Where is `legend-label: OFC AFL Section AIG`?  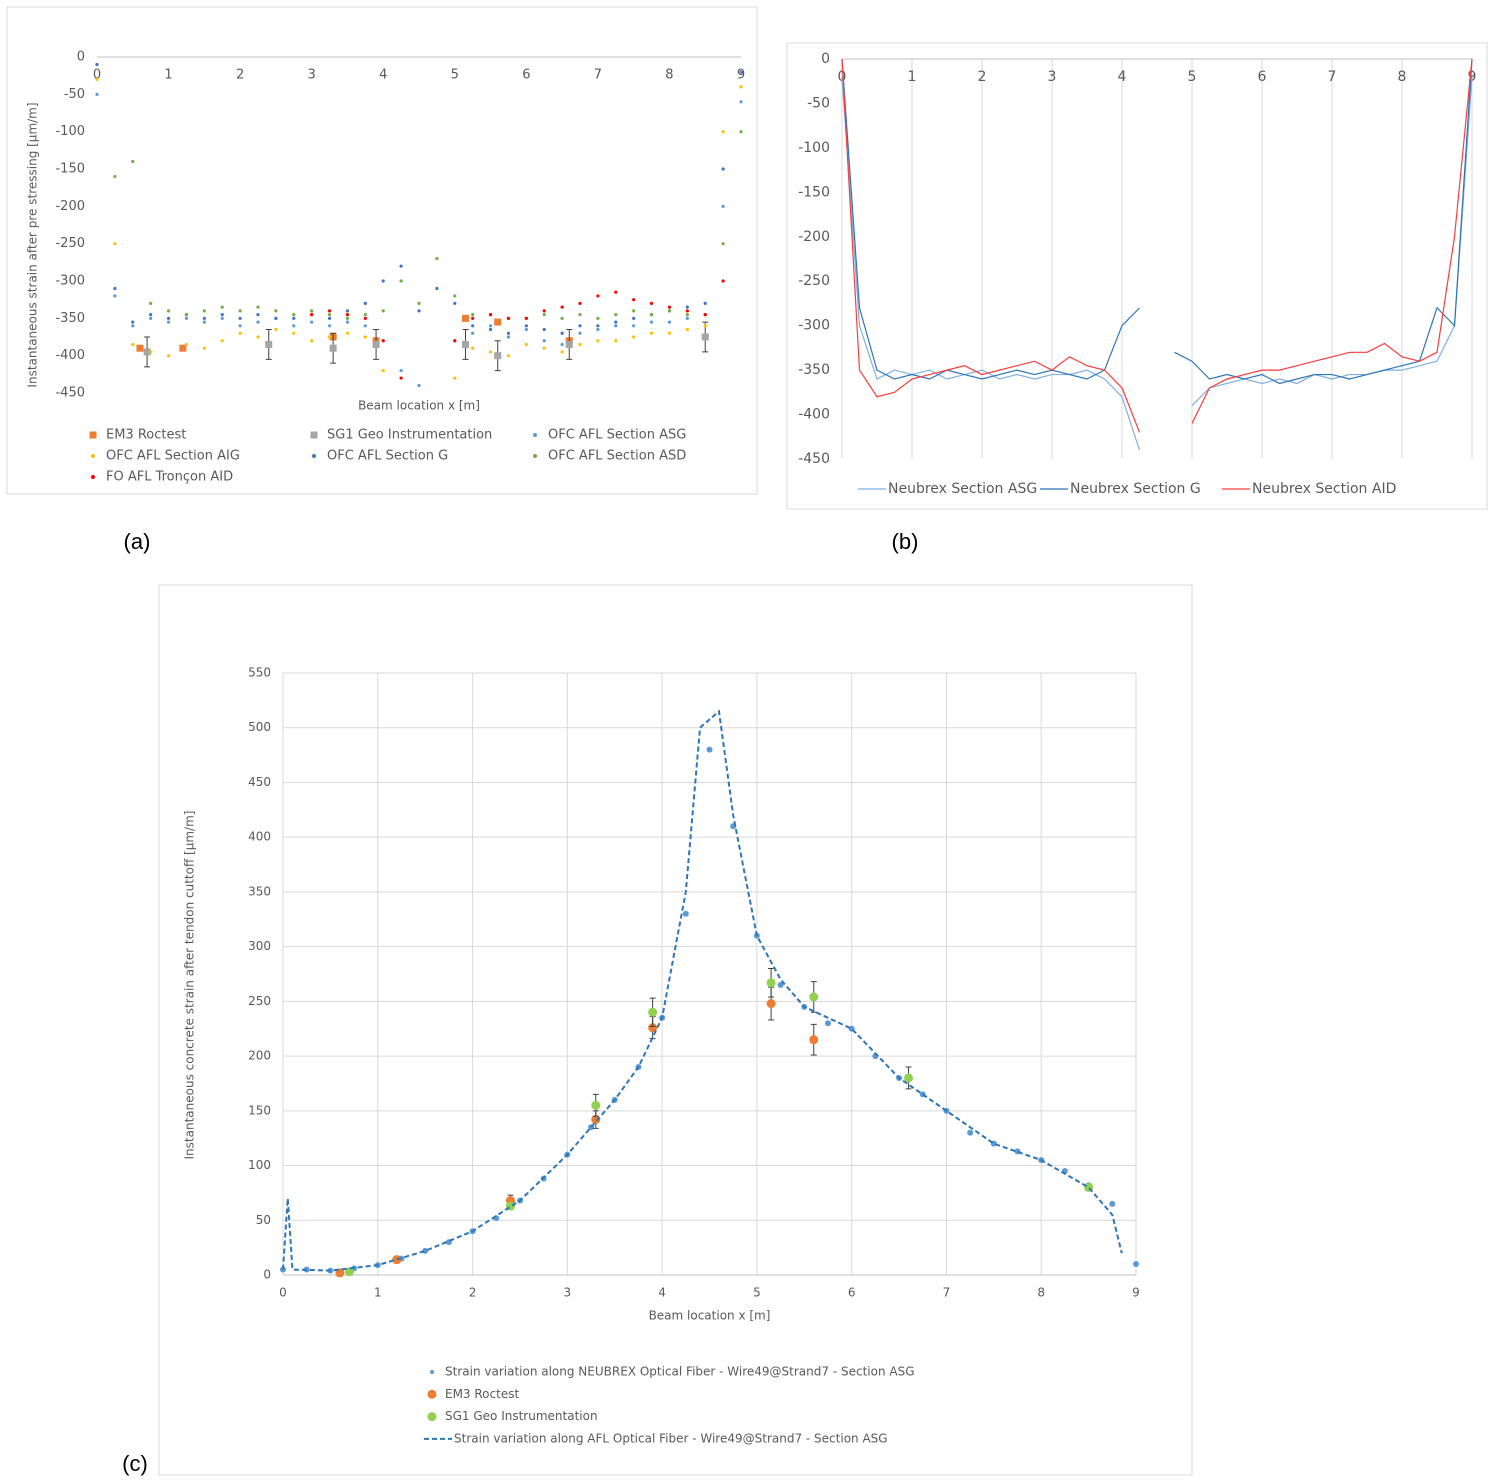 legend-label: OFC AFL Section AIG is located at coordinates (173, 456).